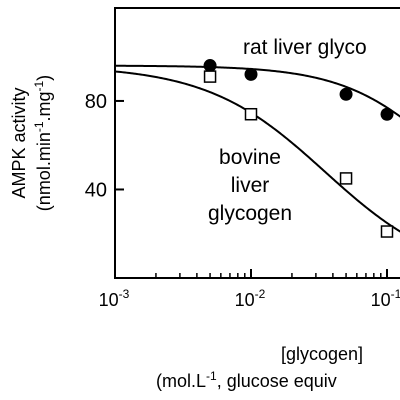 Image resolution: width=400 pixels, height=400 pixels. Describe the element at coordinates (114, 298) in the screenshot. I see `x-tick-label: 10⁻³` at that location.